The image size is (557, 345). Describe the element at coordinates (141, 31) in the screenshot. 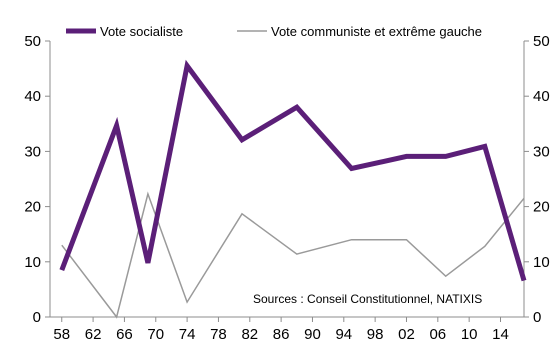

I see `legend-label-socialiste: Vote socialiste` at that location.